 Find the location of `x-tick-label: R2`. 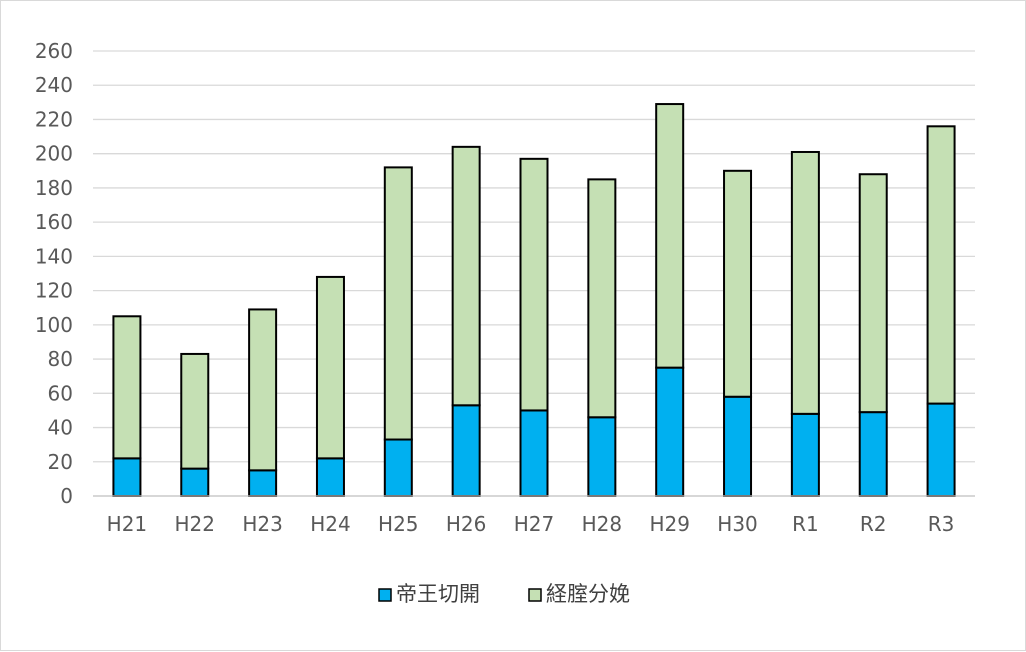

x-tick-label: R2 is located at coordinates (873, 524).